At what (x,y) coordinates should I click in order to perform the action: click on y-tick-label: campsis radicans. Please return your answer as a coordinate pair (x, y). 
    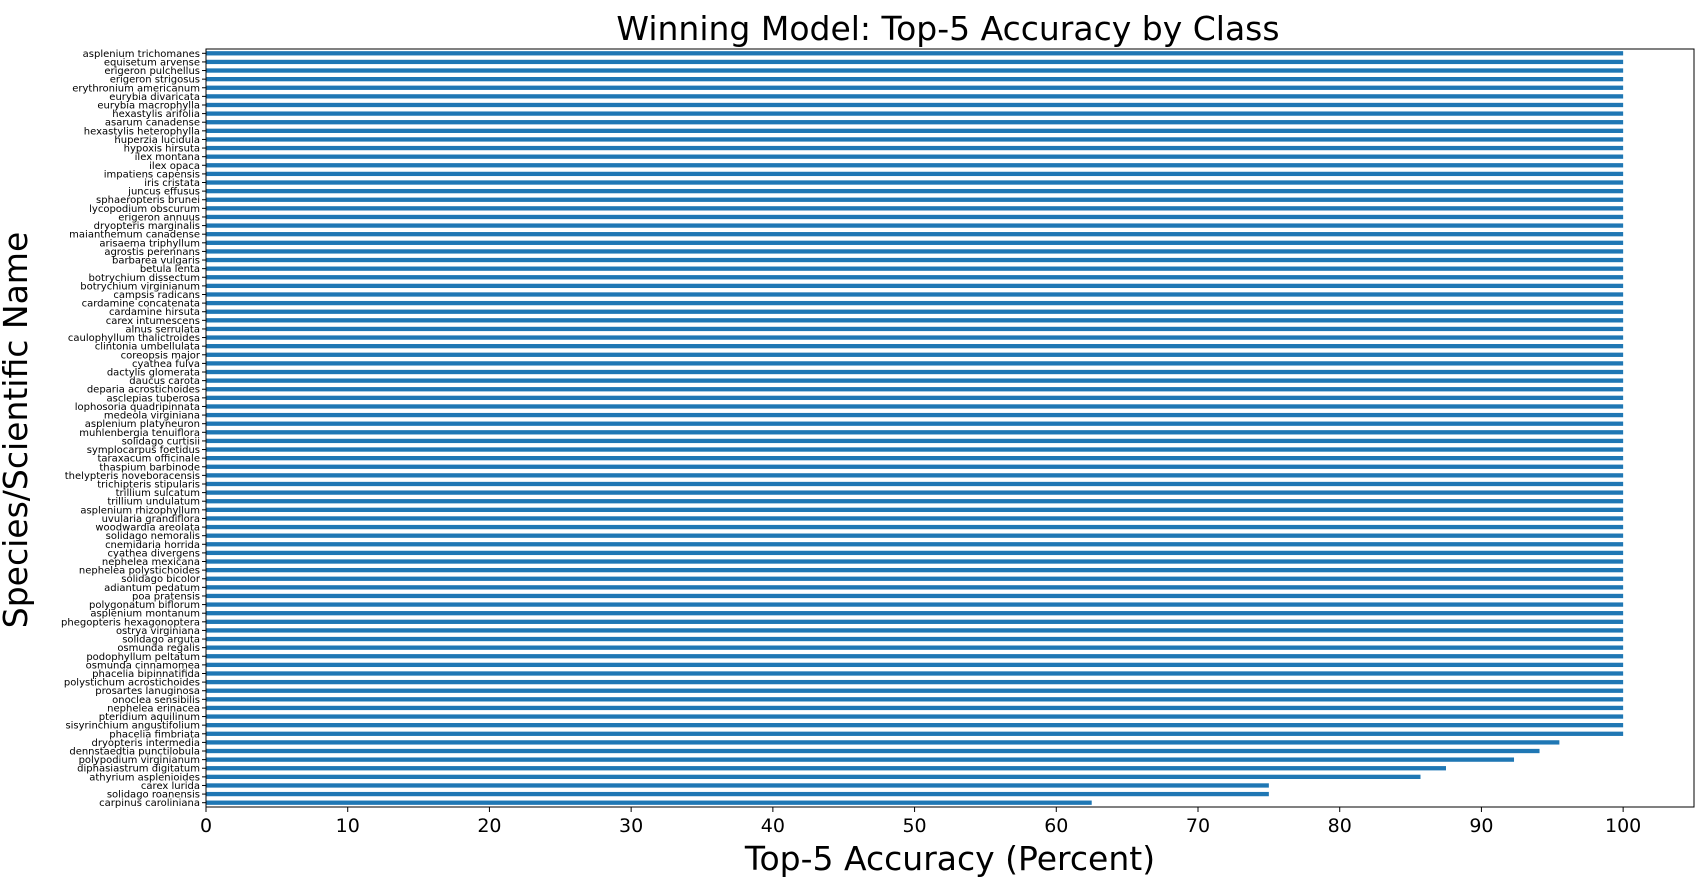
    Looking at the image, I should click on (156, 295).